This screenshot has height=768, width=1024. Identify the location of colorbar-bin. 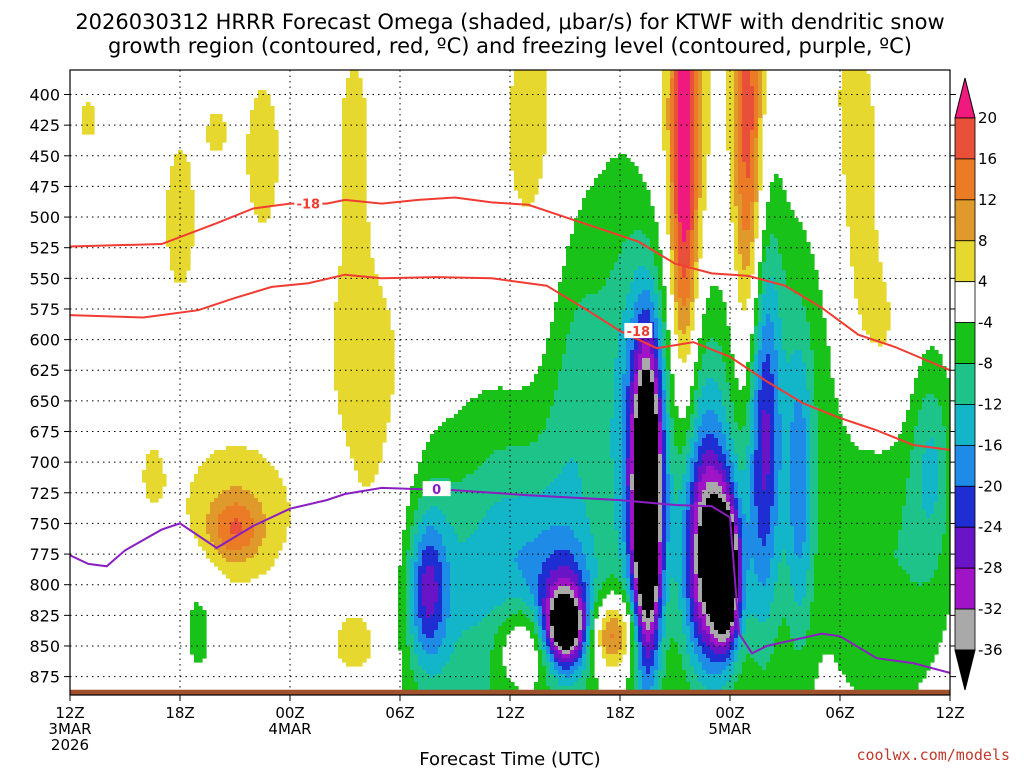
(965, 425).